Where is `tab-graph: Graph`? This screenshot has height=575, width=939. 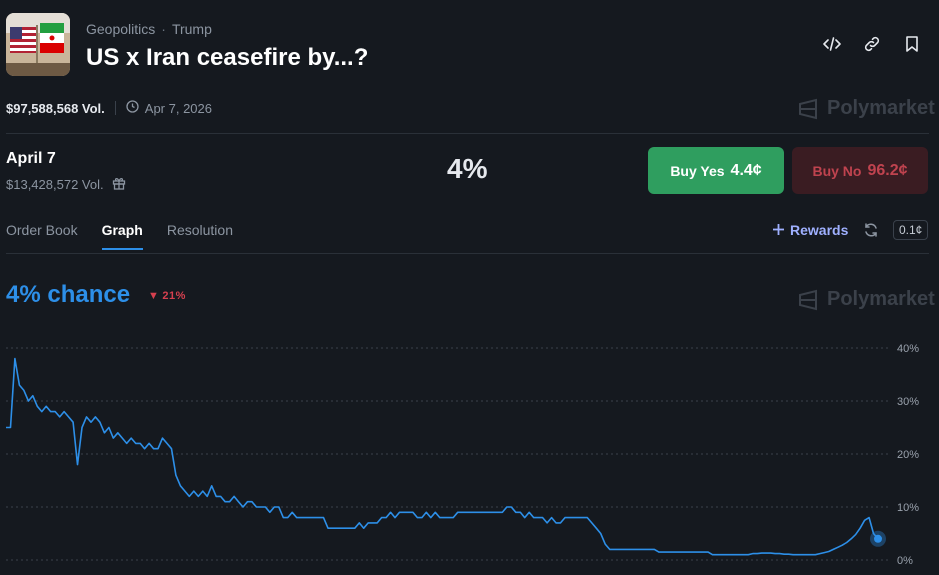
tab-graph: Graph is located at coordinates (122, 236).